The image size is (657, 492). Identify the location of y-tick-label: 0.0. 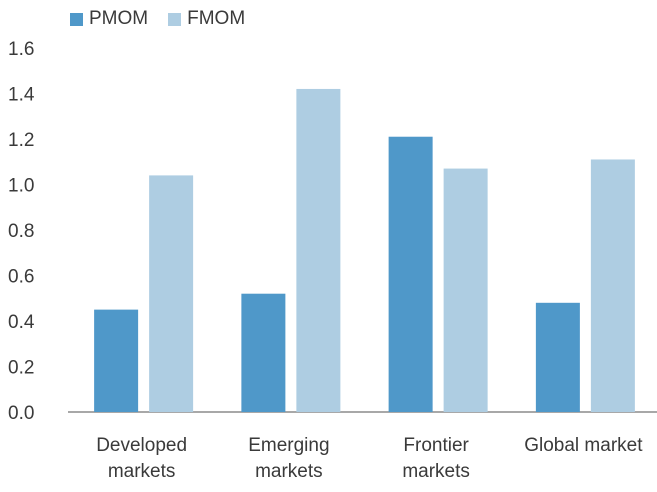
(21, 413).